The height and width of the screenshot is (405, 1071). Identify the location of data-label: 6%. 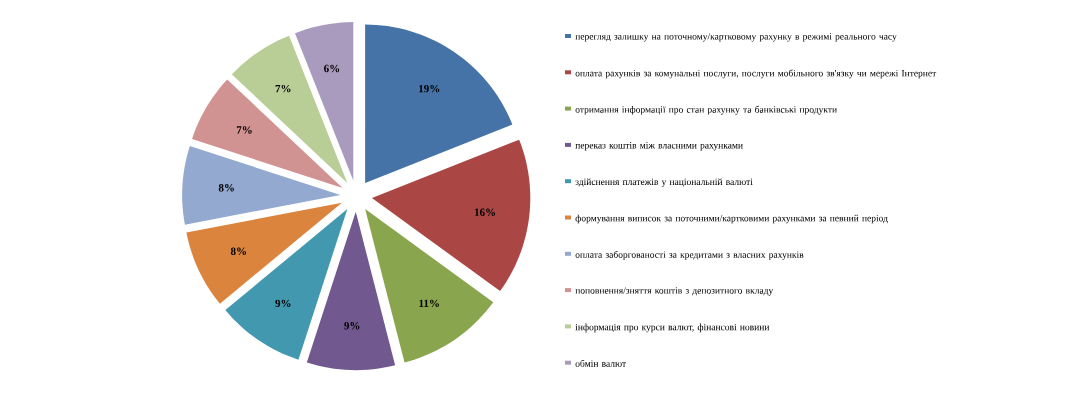
(332, 68).